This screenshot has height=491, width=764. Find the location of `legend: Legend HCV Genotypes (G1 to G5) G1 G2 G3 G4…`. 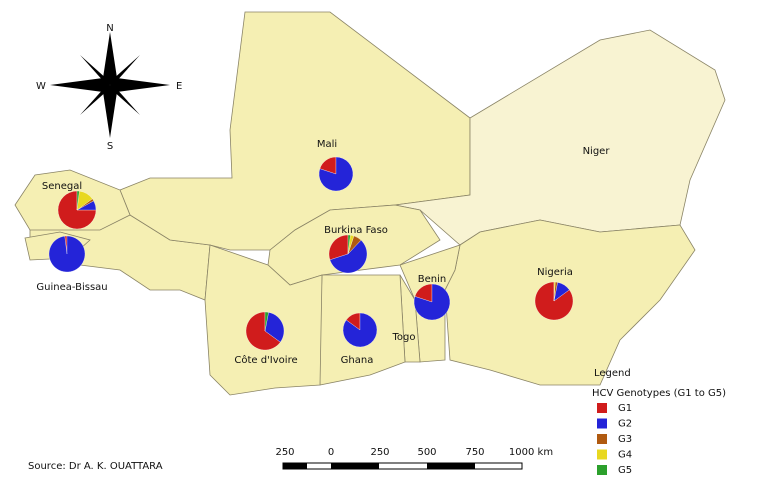

legend: Legend HCV Genotypes (G1 to G5) G1 G2 G3 G4… is located at coordinates (659, 422).